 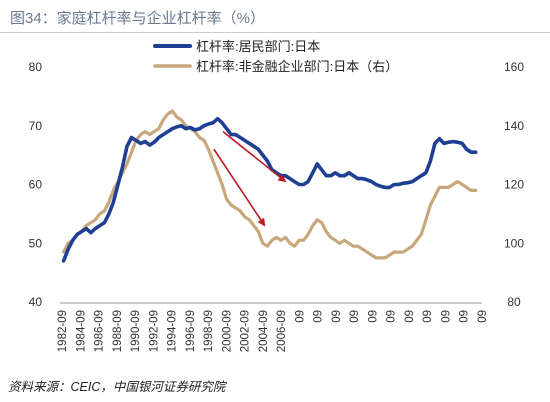 I want to click on y-left-tick-label: 60, so click(x=36, y=185).